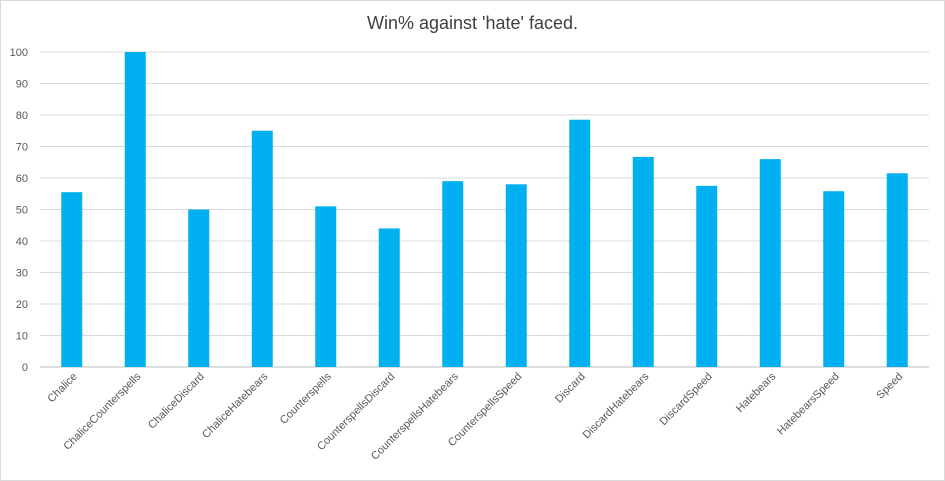 This screenshot has width=945, height=481. Describe the element at coordinates (616, 405) in the screenshot. I see `x-category-label: DiscardHatebears` at that location.